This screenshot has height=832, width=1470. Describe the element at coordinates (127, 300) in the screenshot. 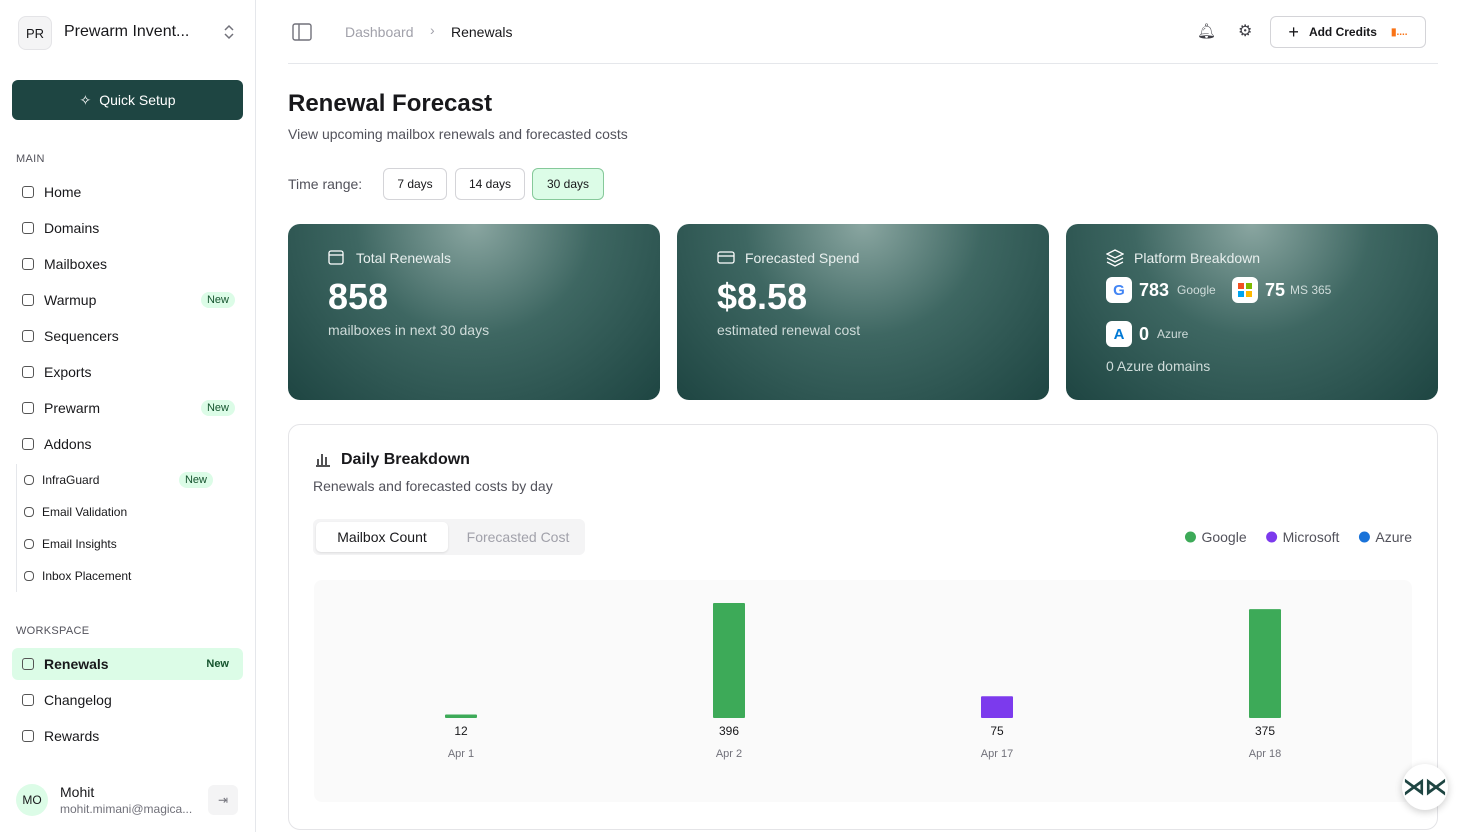

I see `nav-item: Warmup New` at that location.